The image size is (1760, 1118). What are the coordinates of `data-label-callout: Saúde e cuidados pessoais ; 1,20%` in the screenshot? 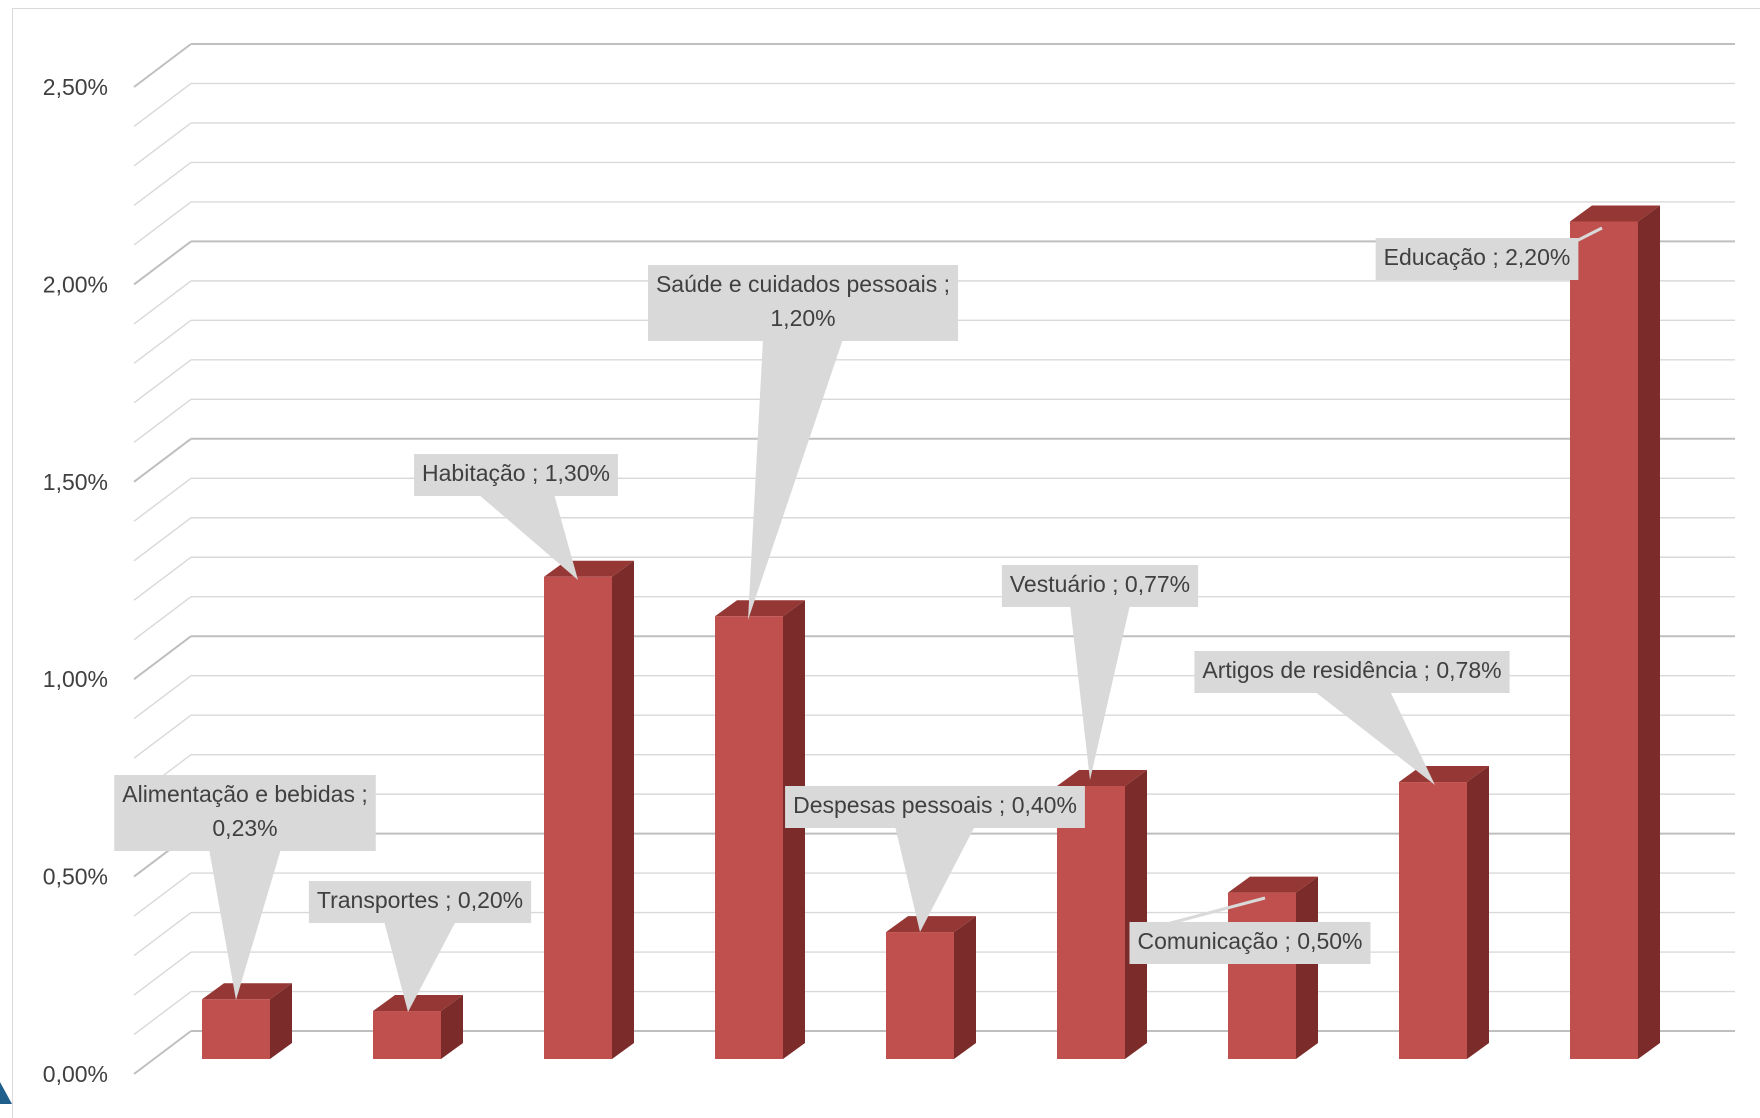 It's located at (803, 442).